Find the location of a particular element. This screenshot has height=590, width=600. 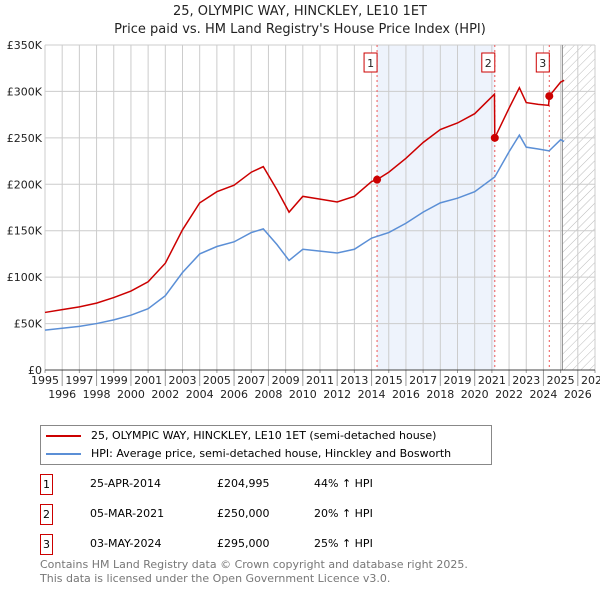

x-tick-label: 2022 is located at coordinates (509, 394).